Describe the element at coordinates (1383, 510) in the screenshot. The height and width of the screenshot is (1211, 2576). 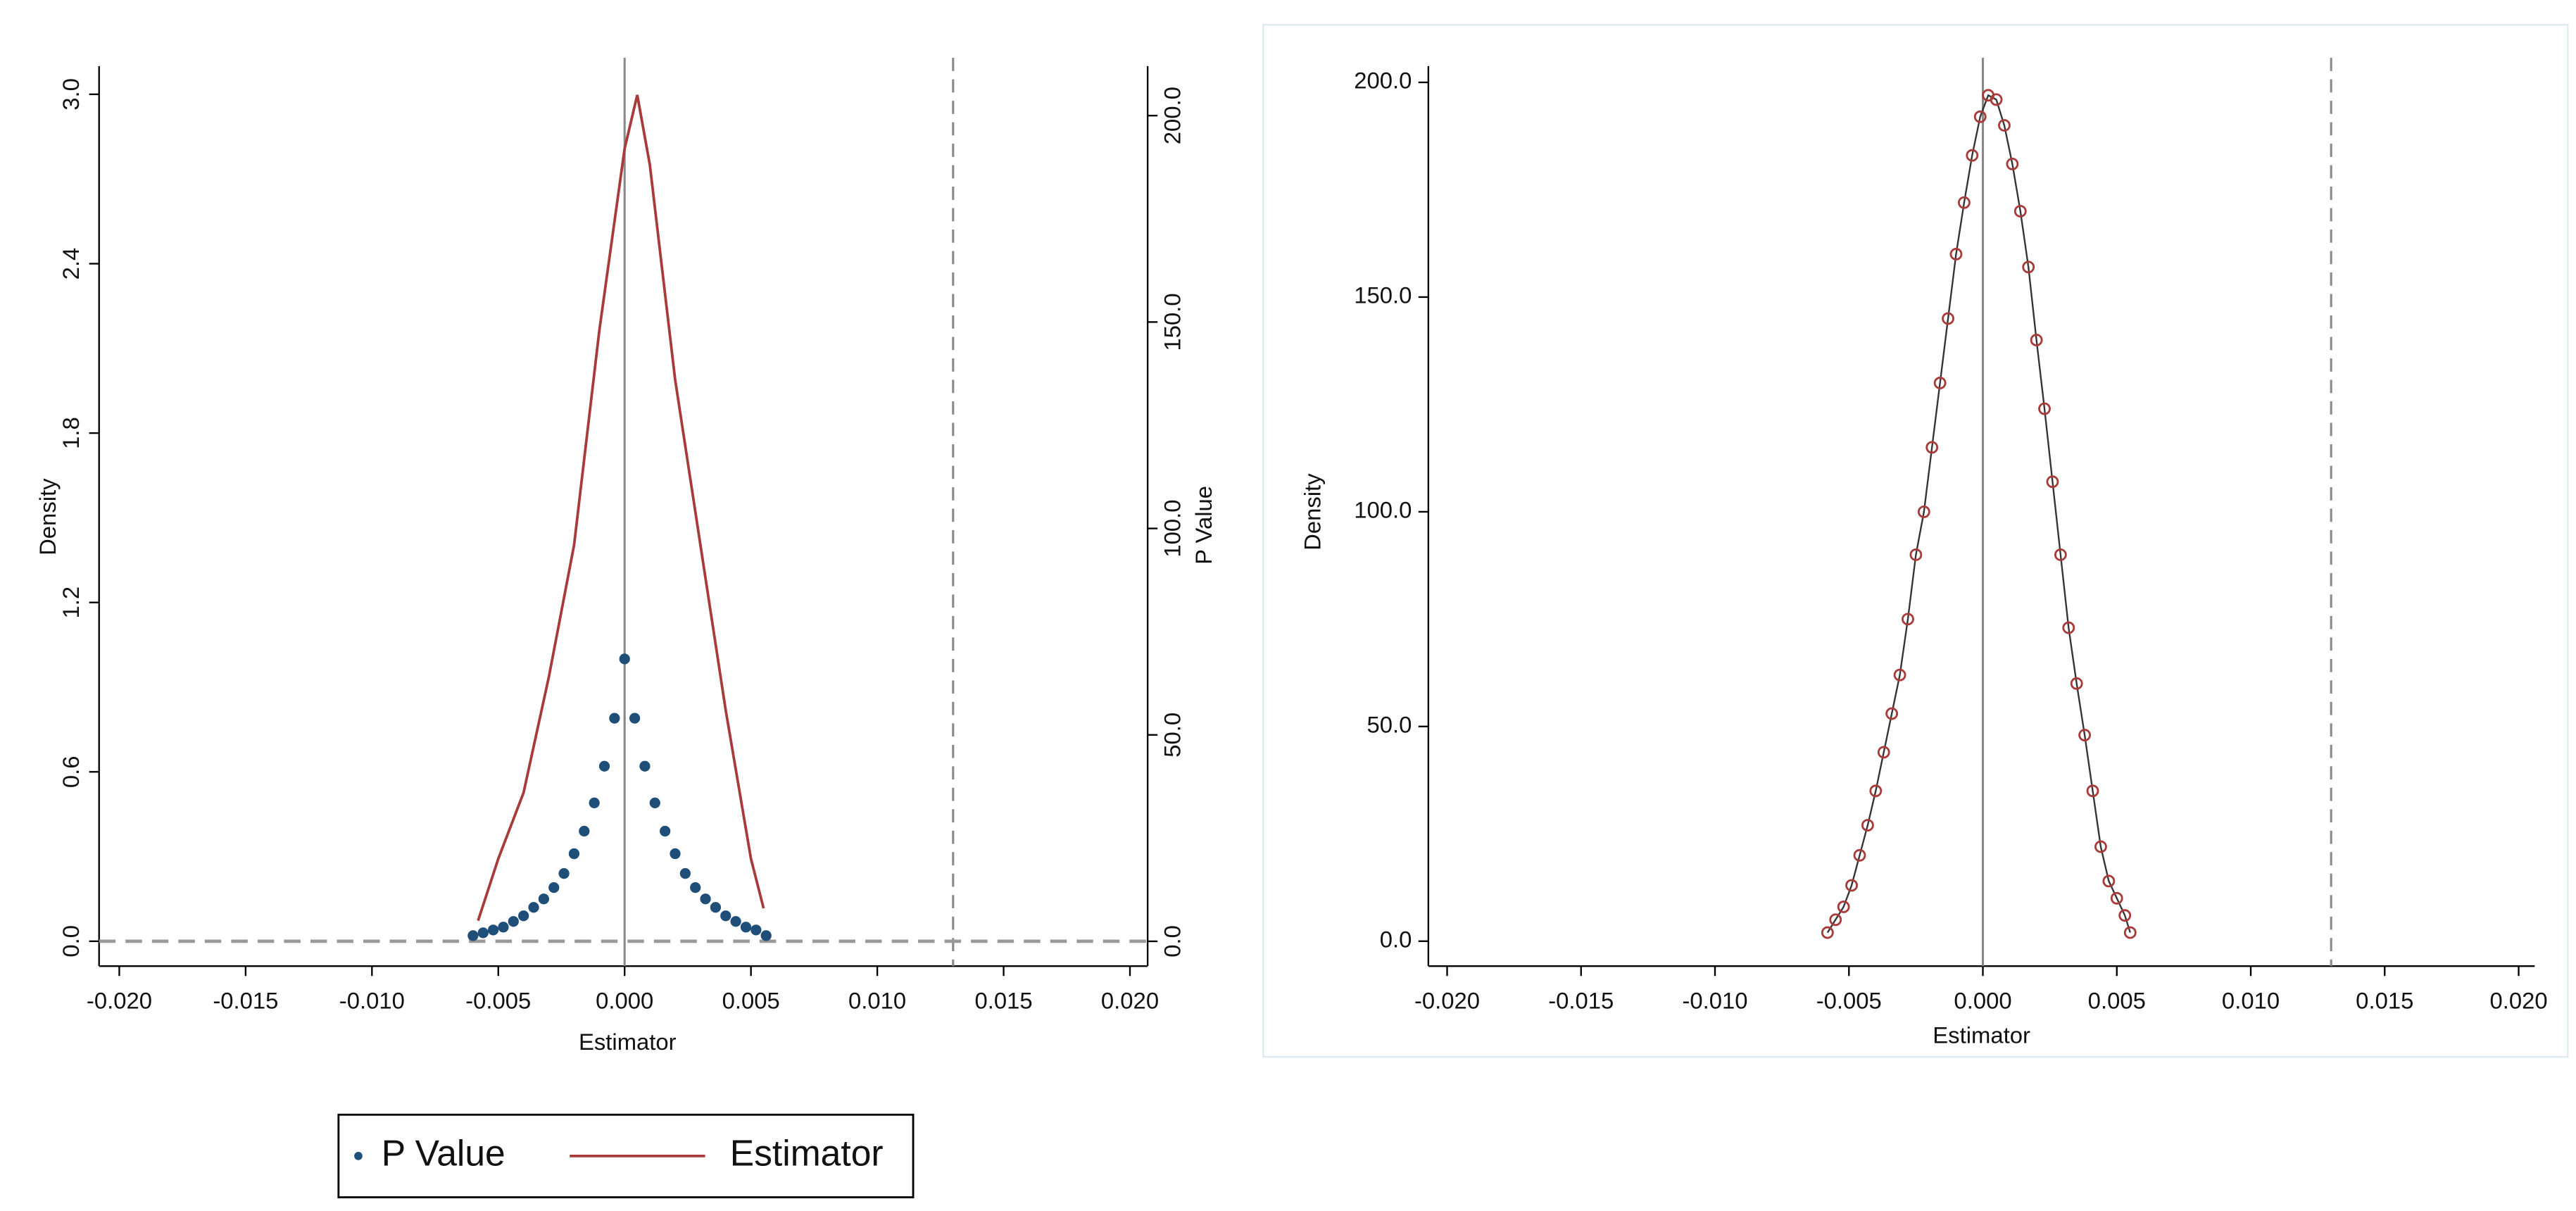
I see `y-tick-label: 100.0` at that location.